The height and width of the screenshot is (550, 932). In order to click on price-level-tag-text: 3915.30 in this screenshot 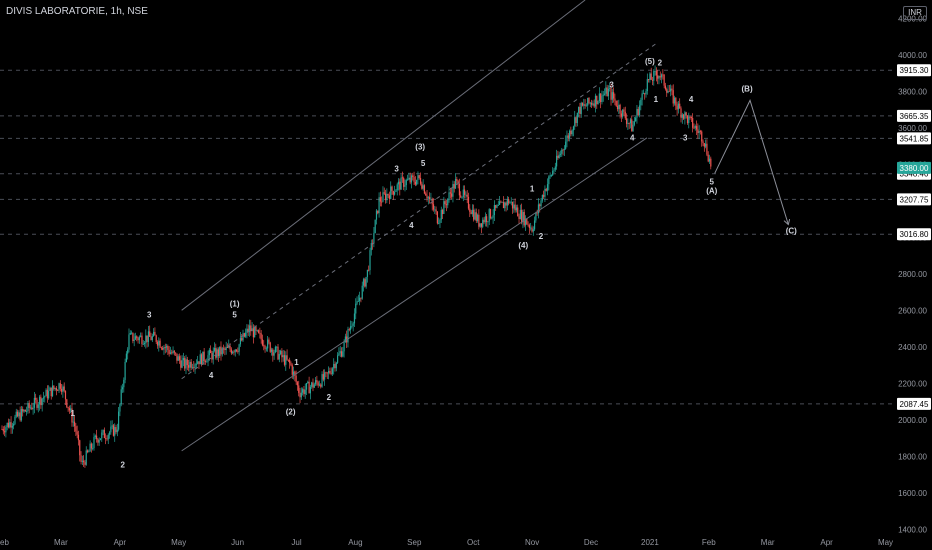, I will do `click(914, 70)`.